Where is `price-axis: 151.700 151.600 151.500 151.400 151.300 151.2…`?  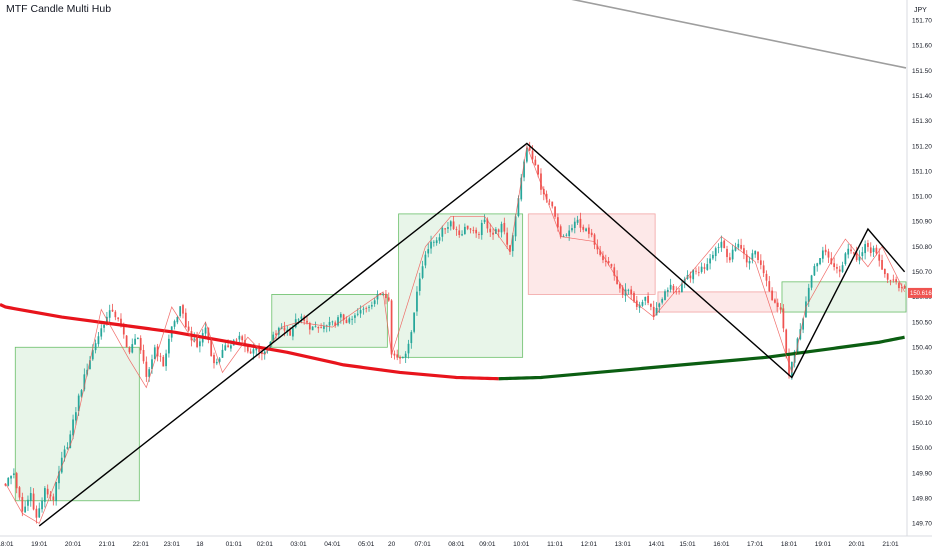 price-axis: 151.700 151.600 151.500 151.400 151.300 151.2… is located at coordinates (922, 272).